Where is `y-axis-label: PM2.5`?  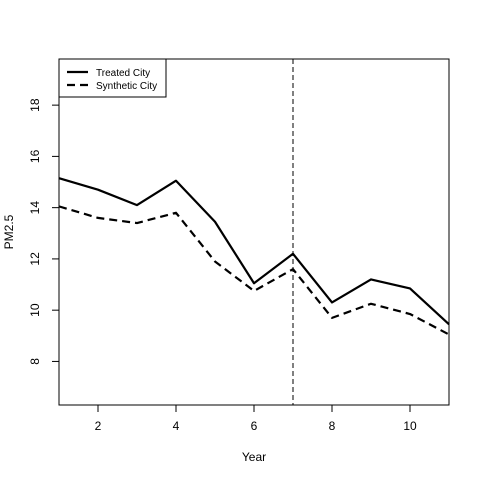
y-axis-label: PM2.5 is located at coordinates (9, 231).